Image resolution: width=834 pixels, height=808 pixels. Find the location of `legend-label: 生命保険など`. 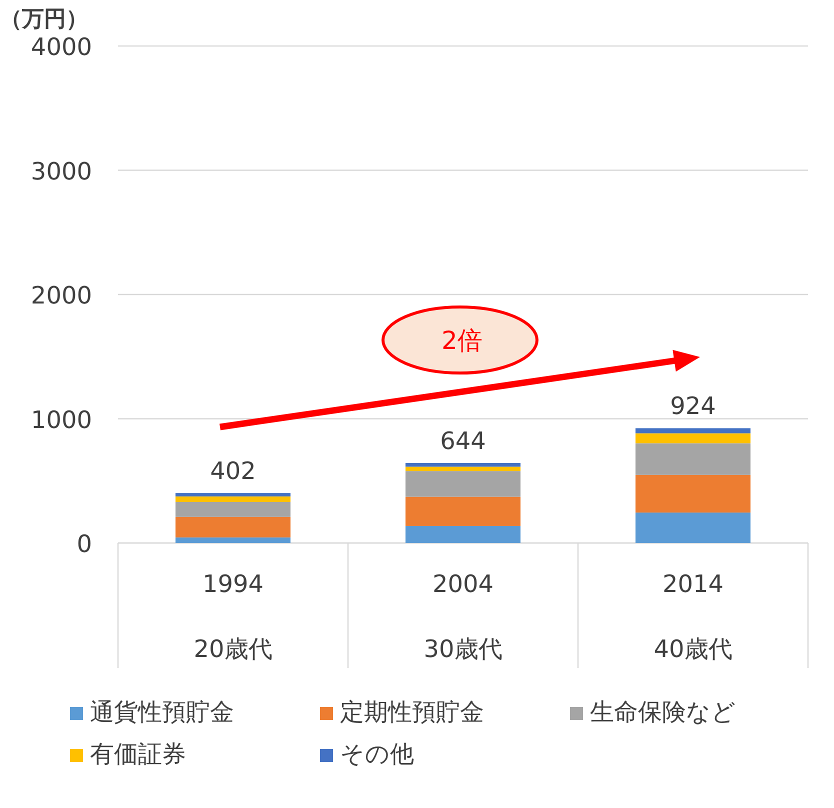

legend-label: 生命保険など is located at coordinates (663, 712).